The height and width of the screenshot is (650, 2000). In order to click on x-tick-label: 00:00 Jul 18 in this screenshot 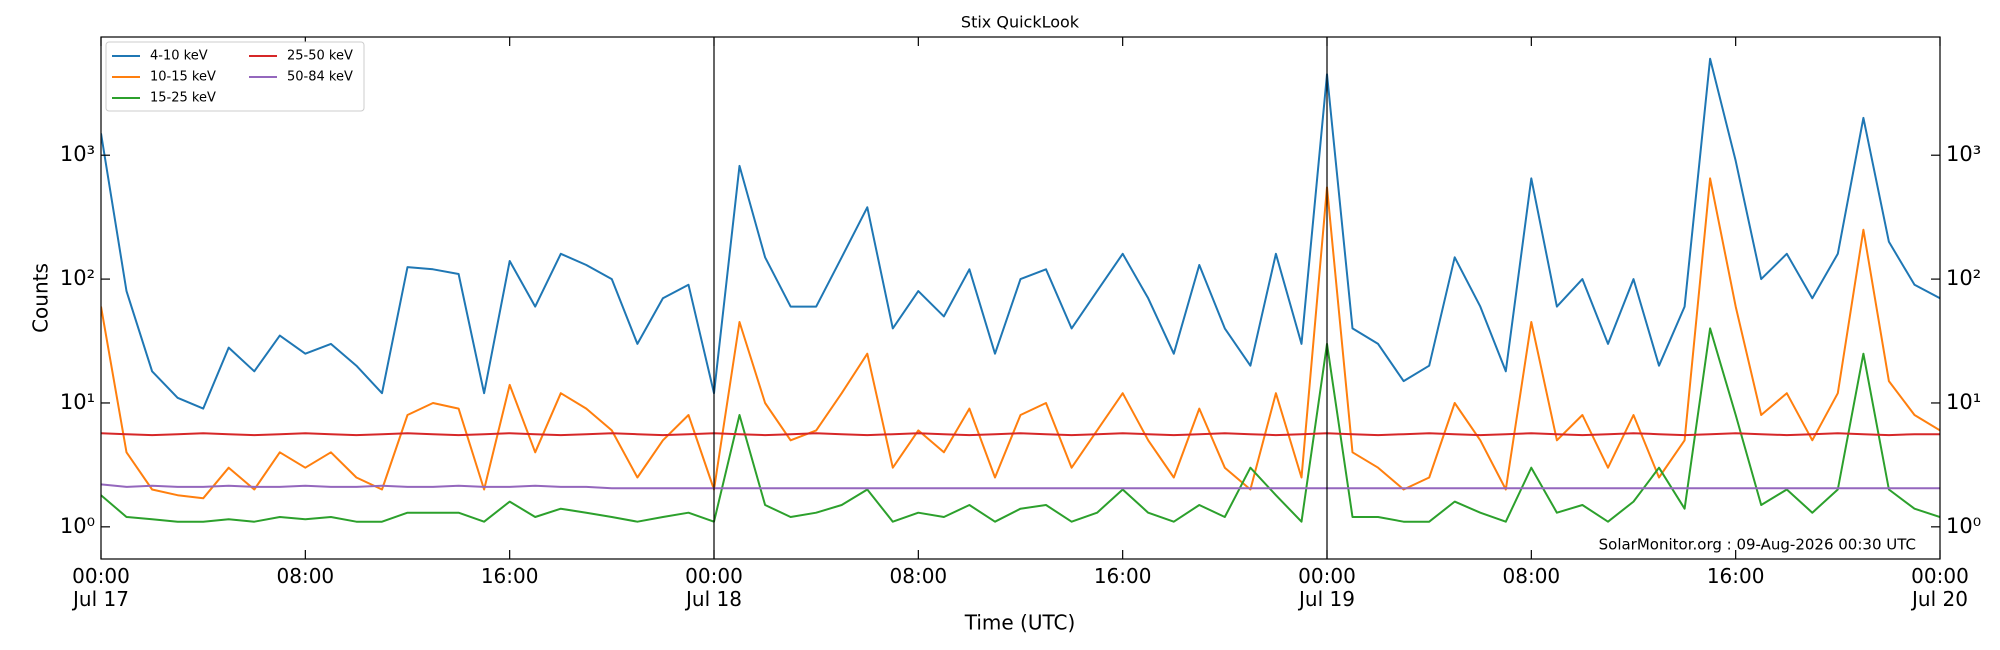, I will do `click(714, 587)`.